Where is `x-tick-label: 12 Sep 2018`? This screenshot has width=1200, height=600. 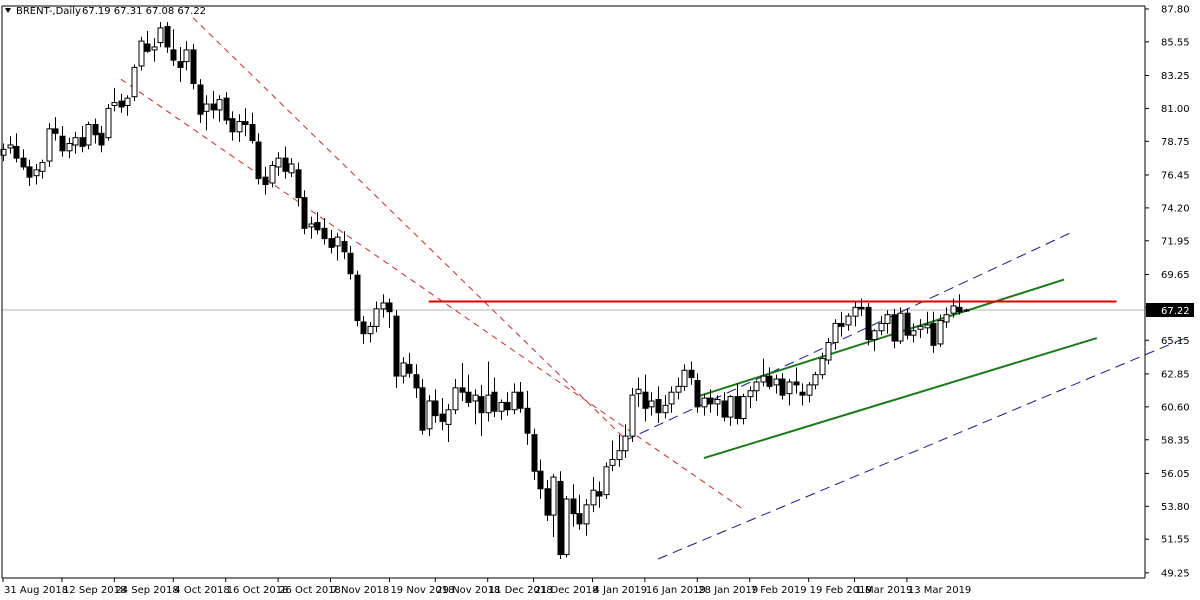 x-tick-label: 12 Sep 2018 is located at coordinates (94, 590).